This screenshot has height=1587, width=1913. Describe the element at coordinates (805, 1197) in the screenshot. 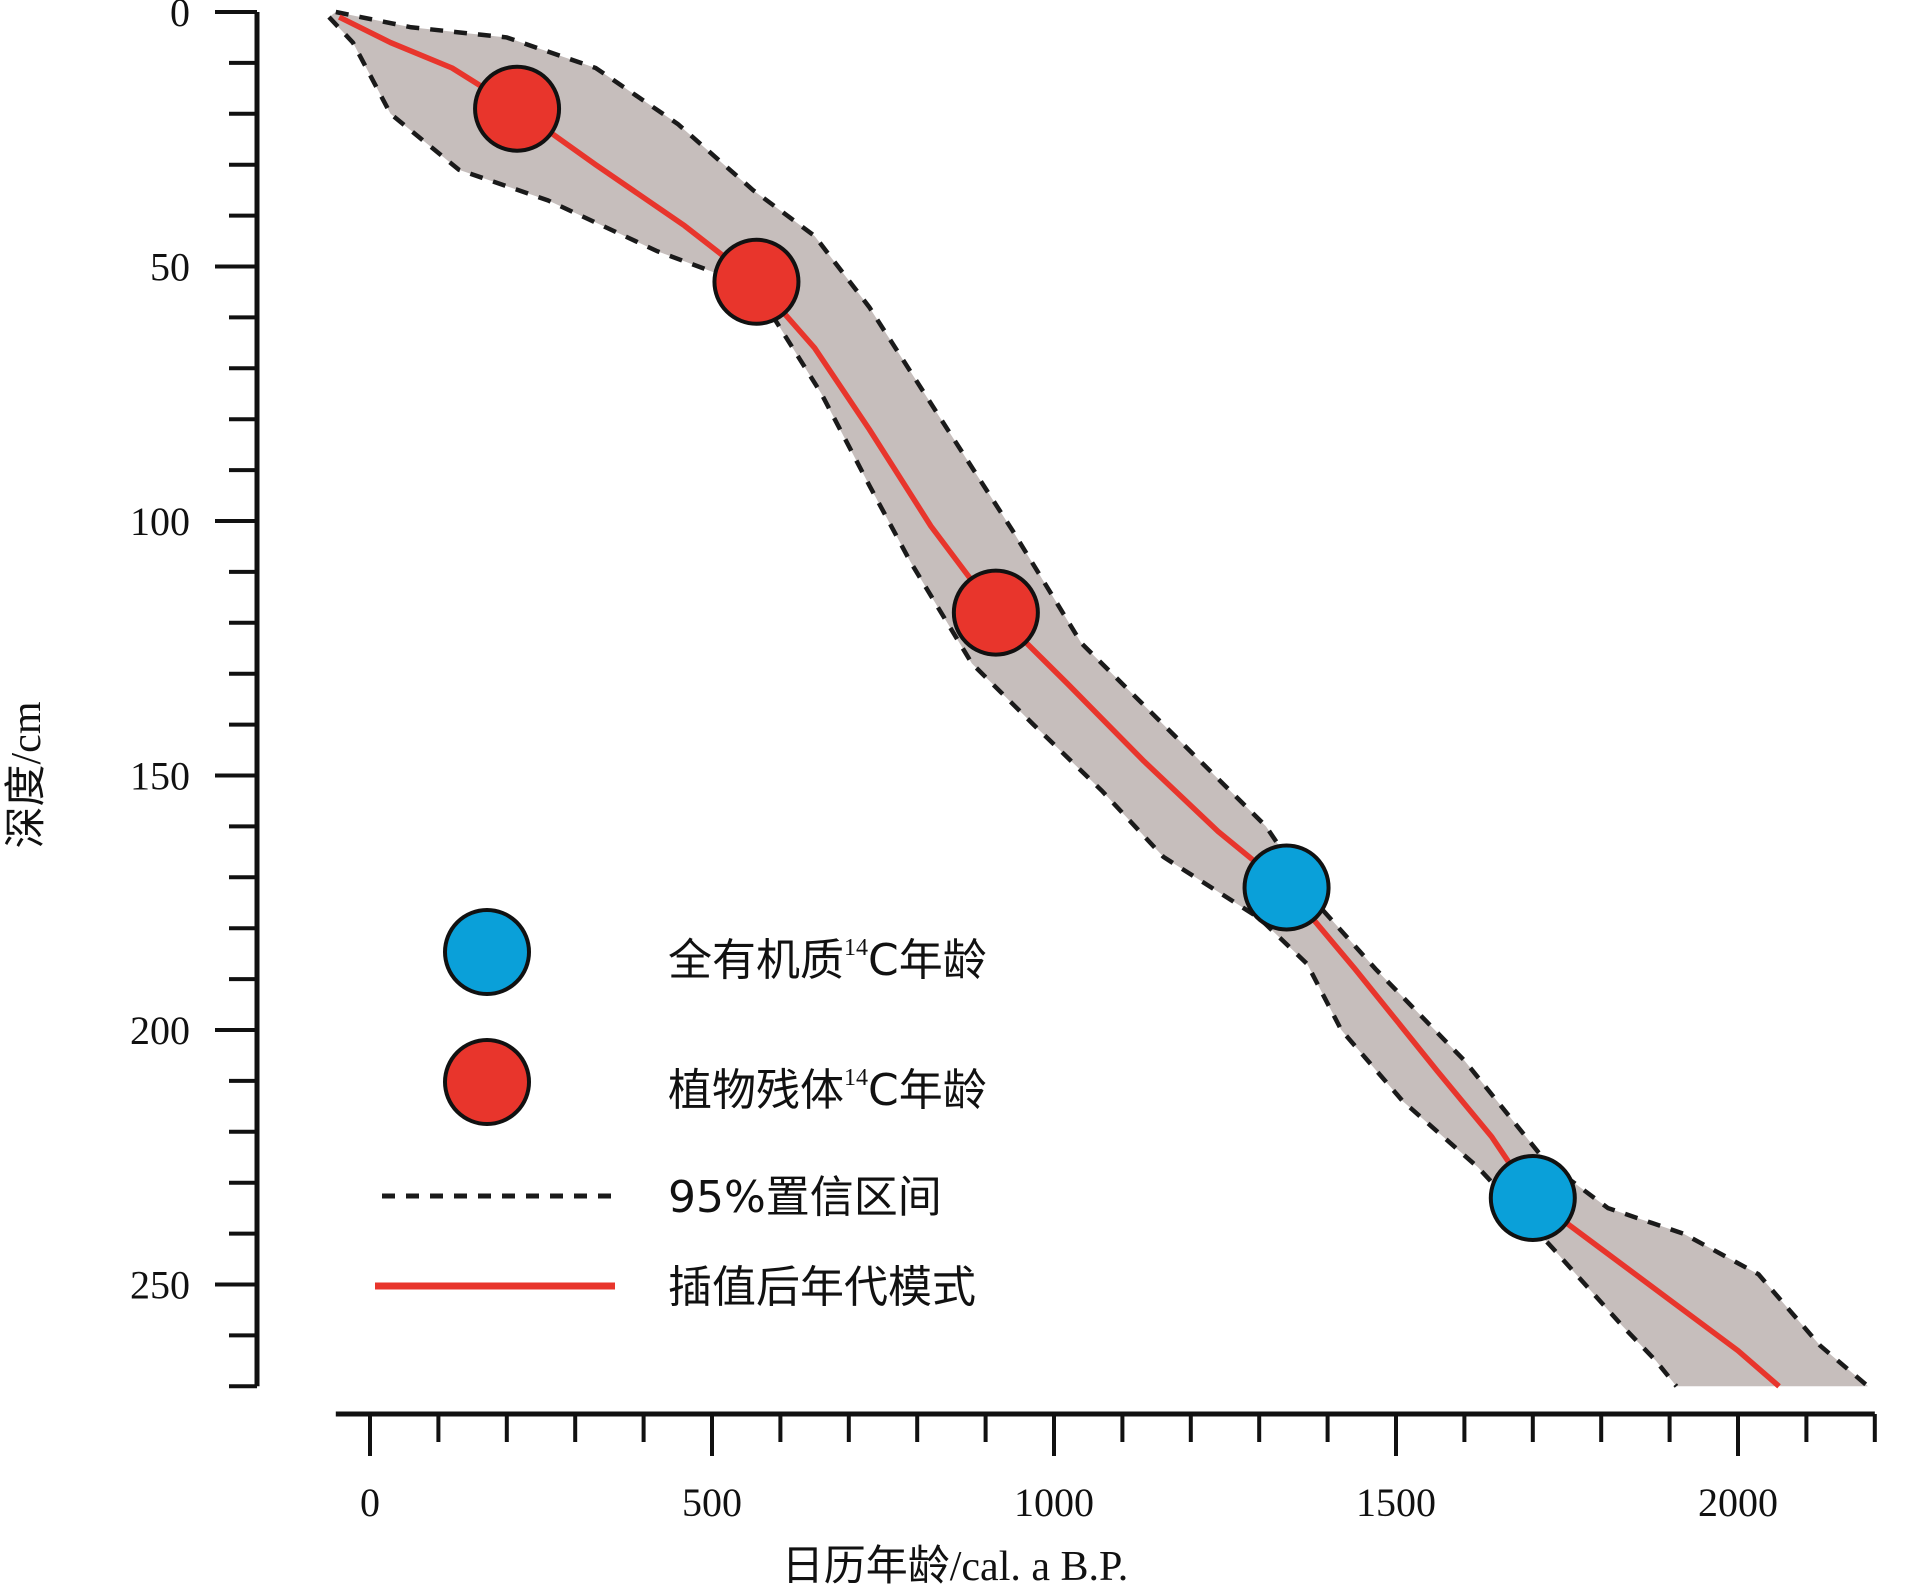

I see `legend-label-2: 95%置信区间` at that location.